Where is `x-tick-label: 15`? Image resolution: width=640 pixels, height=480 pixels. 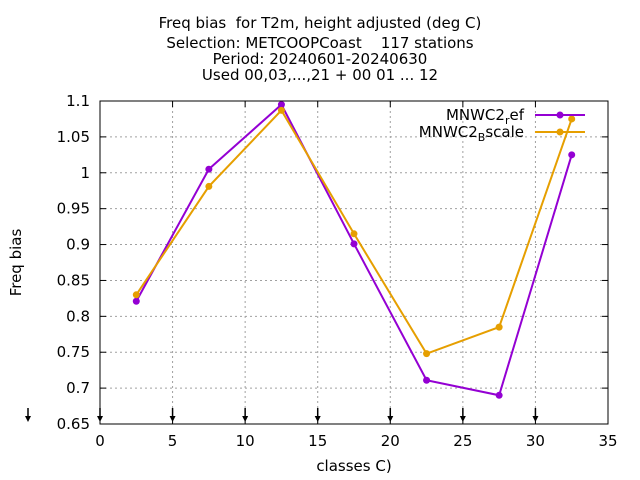 x-tick-label: 15 is located at coordinates (317, 441).